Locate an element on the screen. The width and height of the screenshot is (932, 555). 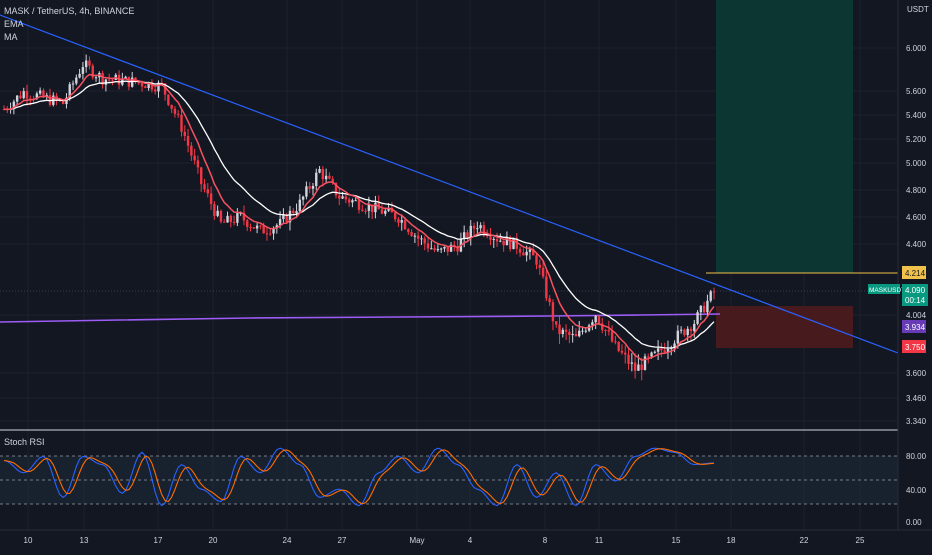
loss-zone is located at coordinates (784, 327).